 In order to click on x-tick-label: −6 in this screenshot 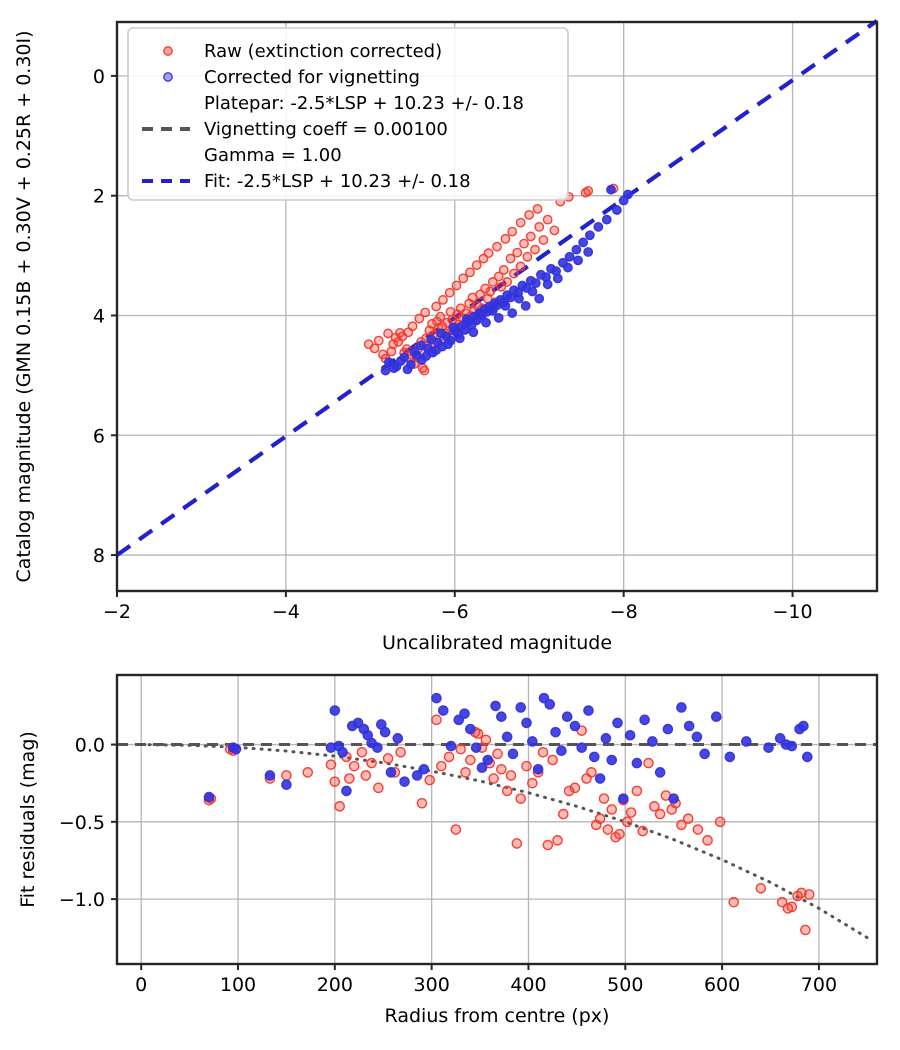, I will do `click(455, 612)`.